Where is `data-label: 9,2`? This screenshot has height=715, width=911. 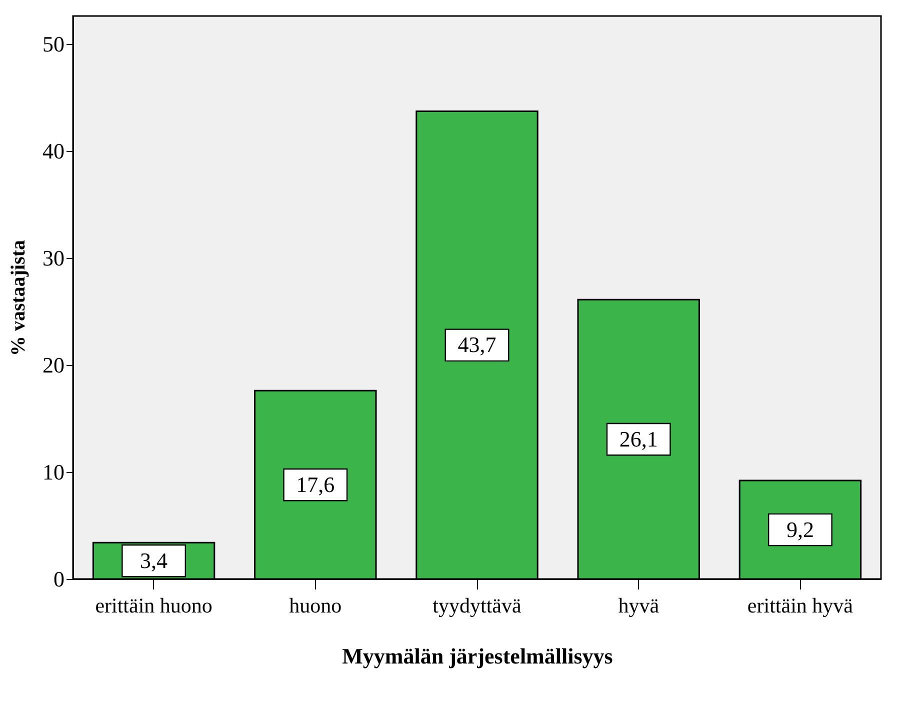 data-label: 9,2 is located at coordinates (800, 529).